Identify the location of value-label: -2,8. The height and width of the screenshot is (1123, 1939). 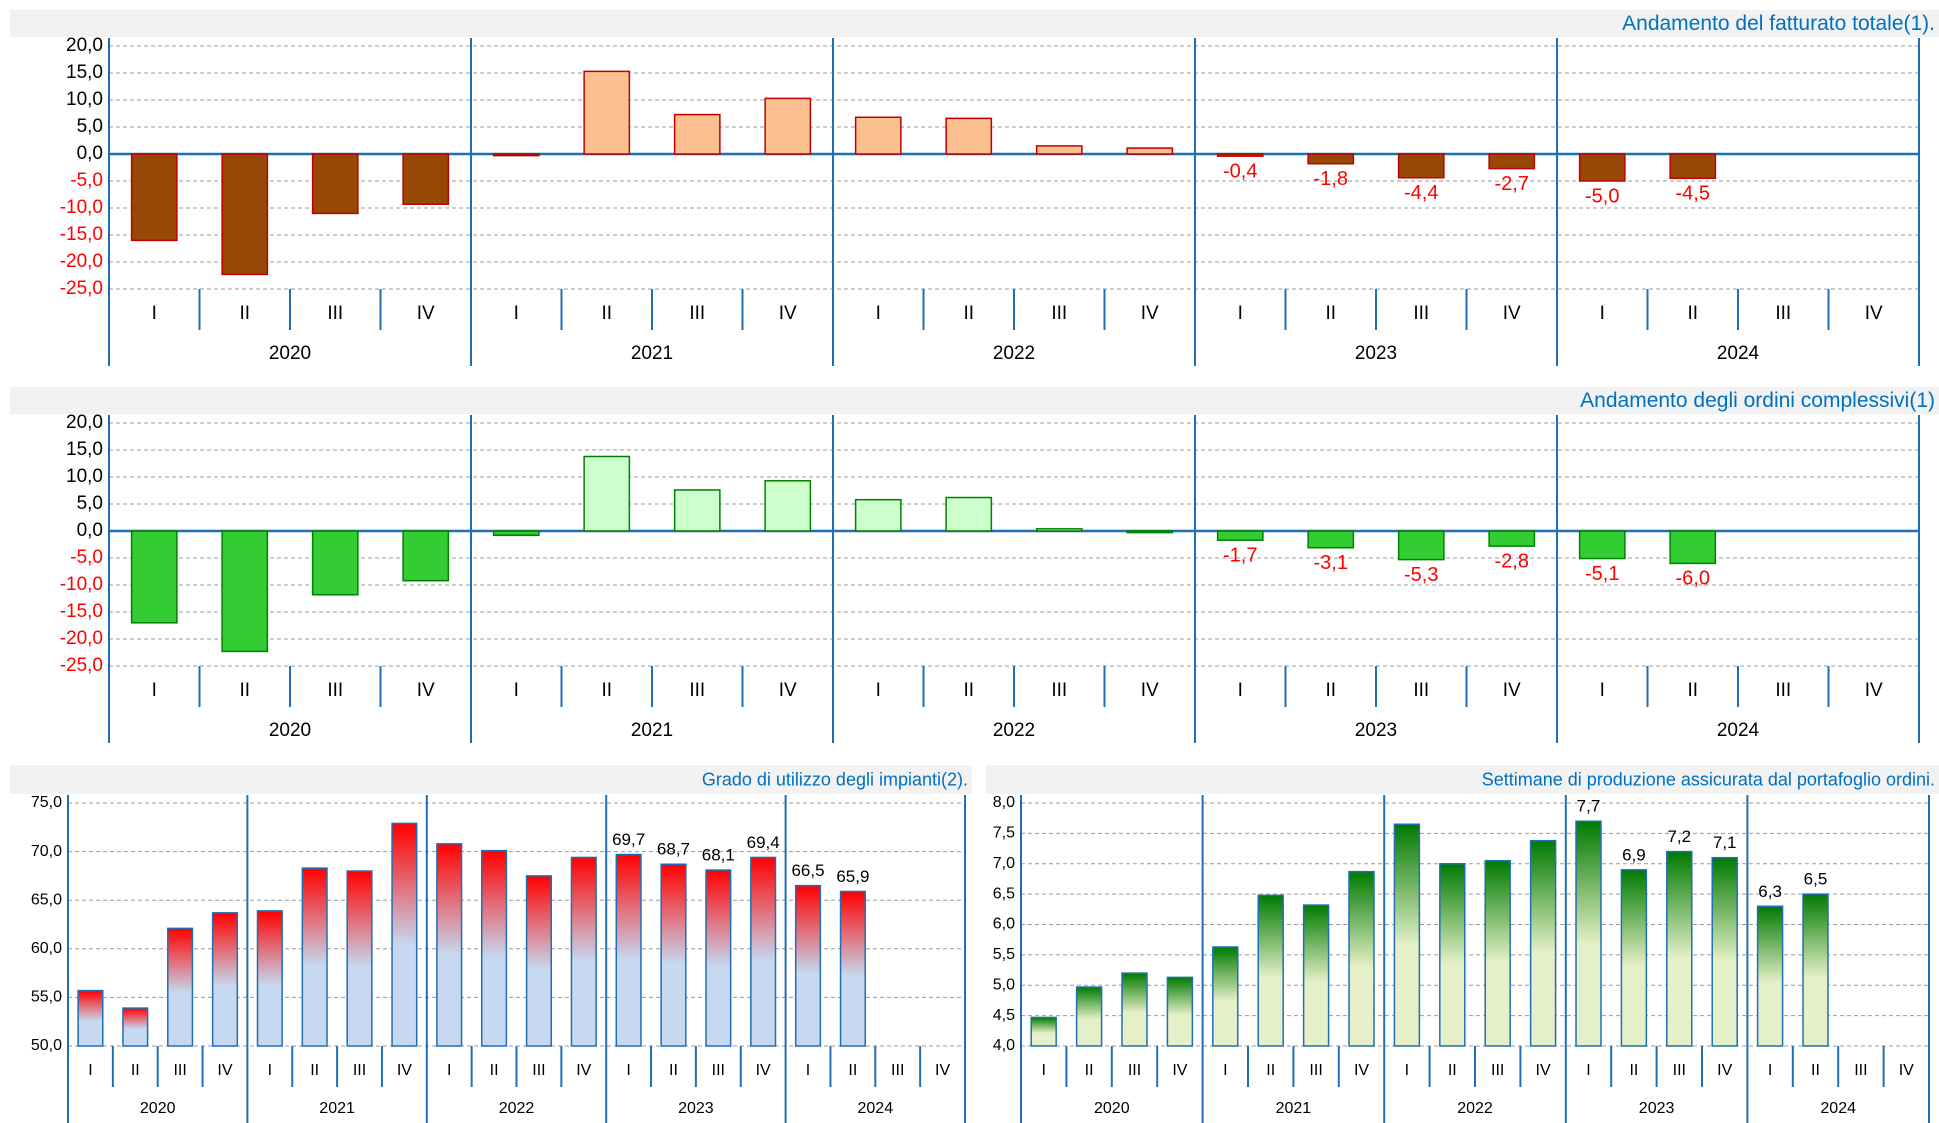
(1512, 561).